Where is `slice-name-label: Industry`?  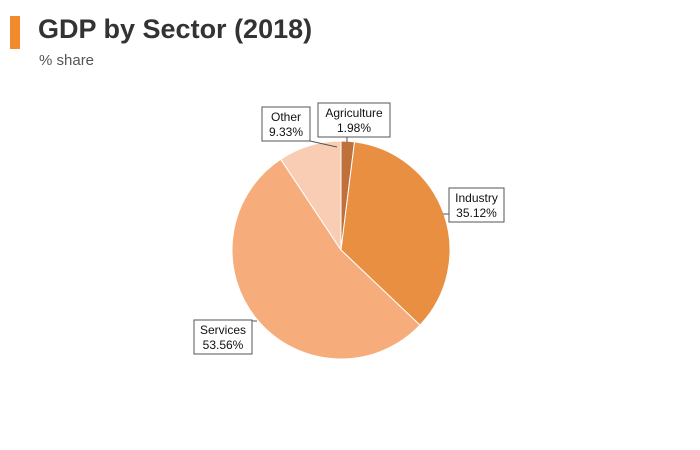 slice-name-label: Industry is located at coordinates (476, 198).